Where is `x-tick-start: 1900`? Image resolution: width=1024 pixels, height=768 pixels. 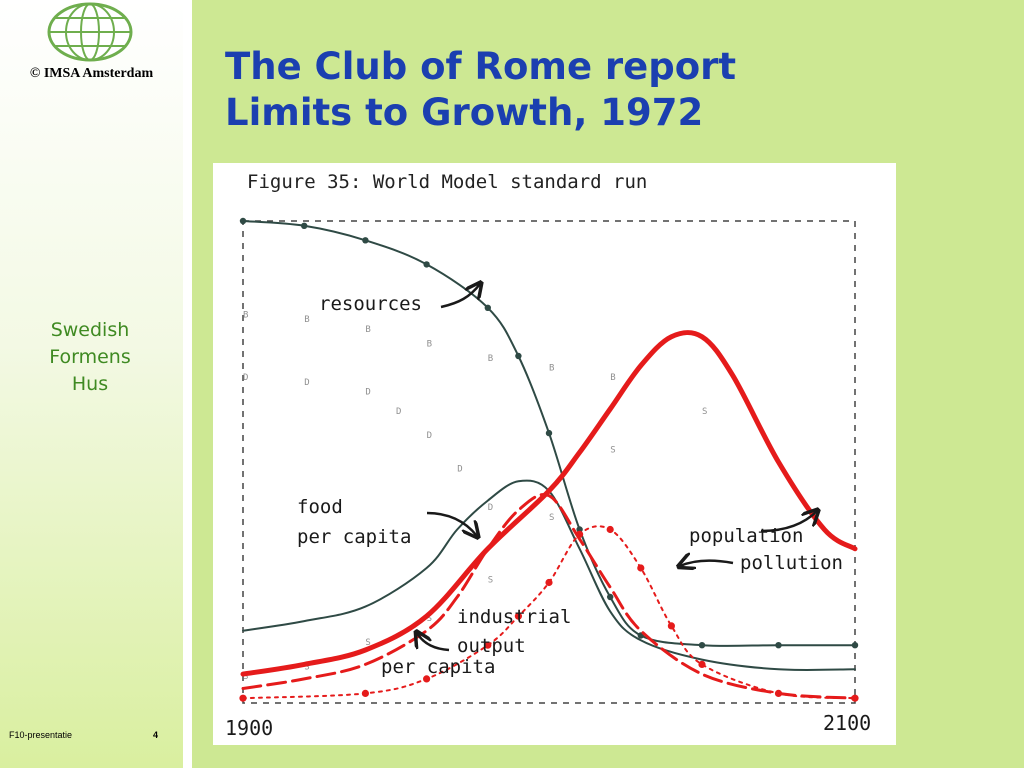
x-tick-start: 1900 is located at coordinates (249, 728).